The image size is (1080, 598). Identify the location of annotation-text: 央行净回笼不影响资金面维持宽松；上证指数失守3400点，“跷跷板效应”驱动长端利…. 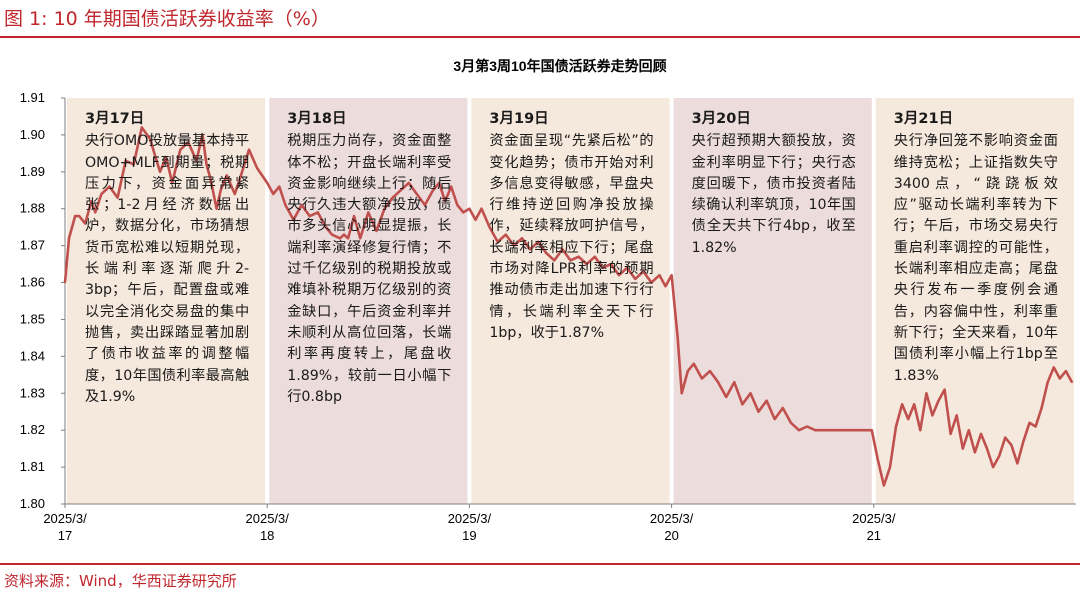
(975, 258).